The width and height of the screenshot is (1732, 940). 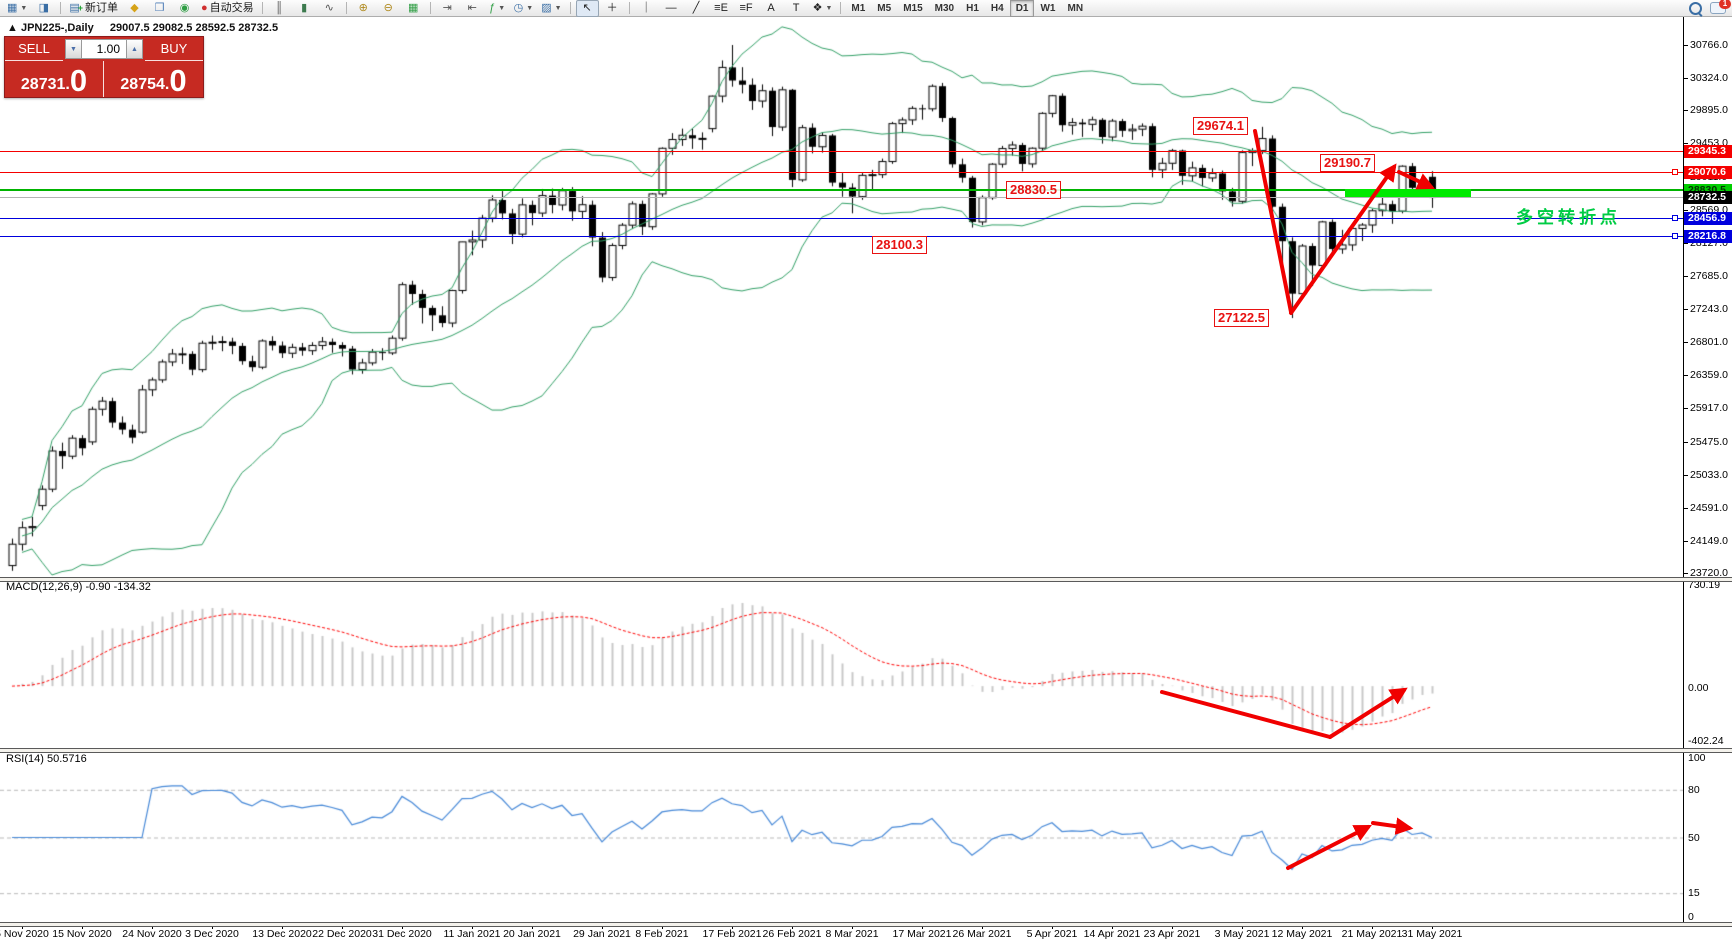 What do you see at coordinates (1706, 78) in the screenshot?
I see `price-axis-tick: 30324.0` at bounding box center [1706, 78].